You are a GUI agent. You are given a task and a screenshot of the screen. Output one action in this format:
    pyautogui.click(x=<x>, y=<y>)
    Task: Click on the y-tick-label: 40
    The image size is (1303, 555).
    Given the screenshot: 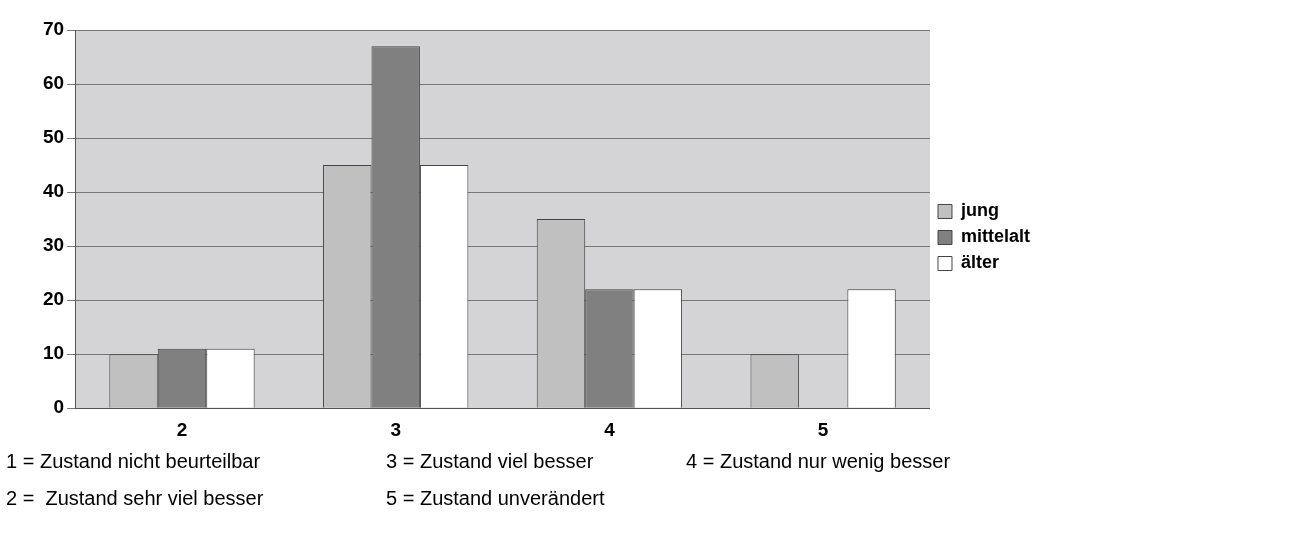 What is the action you would take?
    pyautogui.click(x=53, y=191)
    